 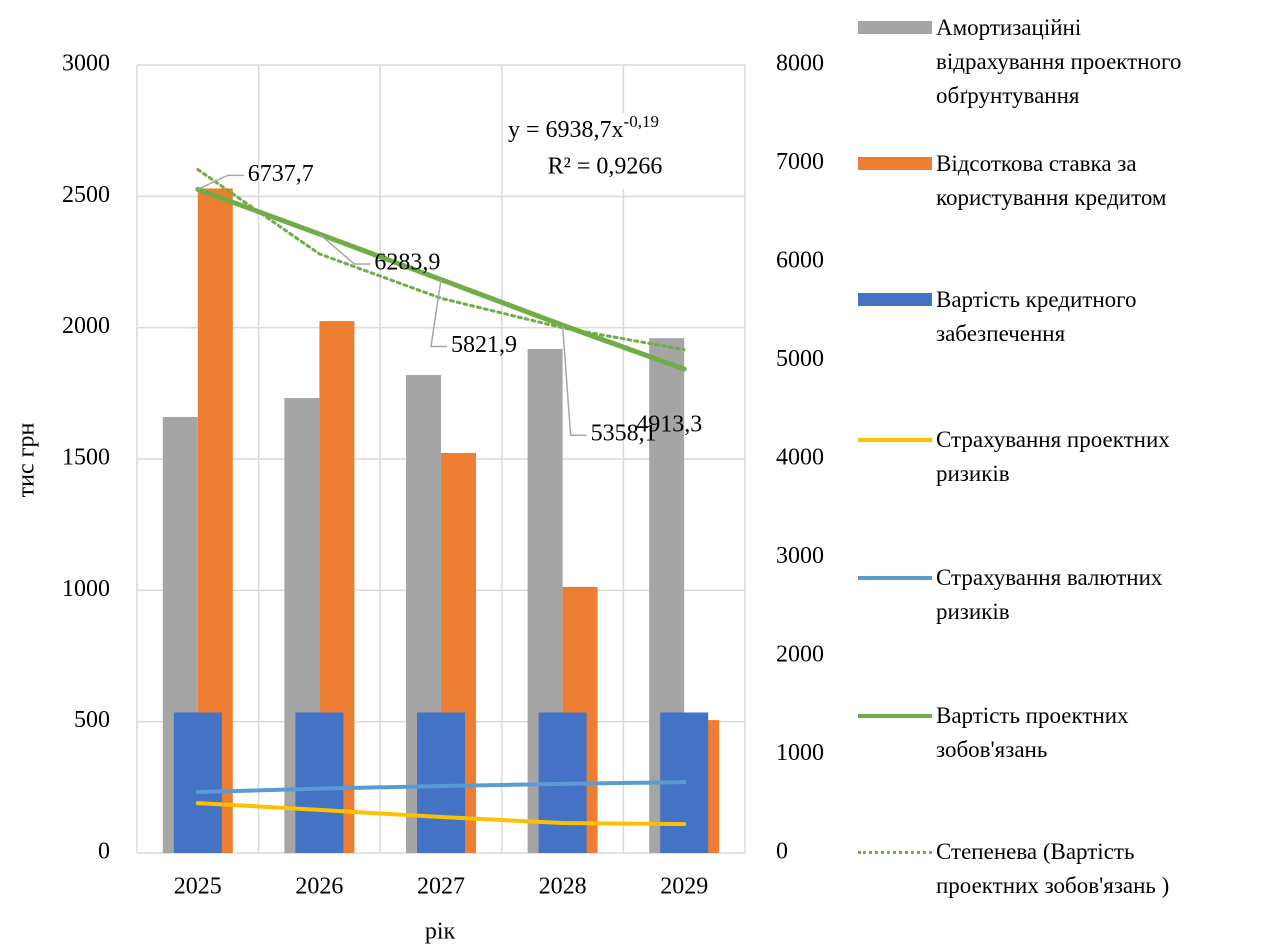 I want to click on y2-tick-label: 4000, so click(x=800, y=458).